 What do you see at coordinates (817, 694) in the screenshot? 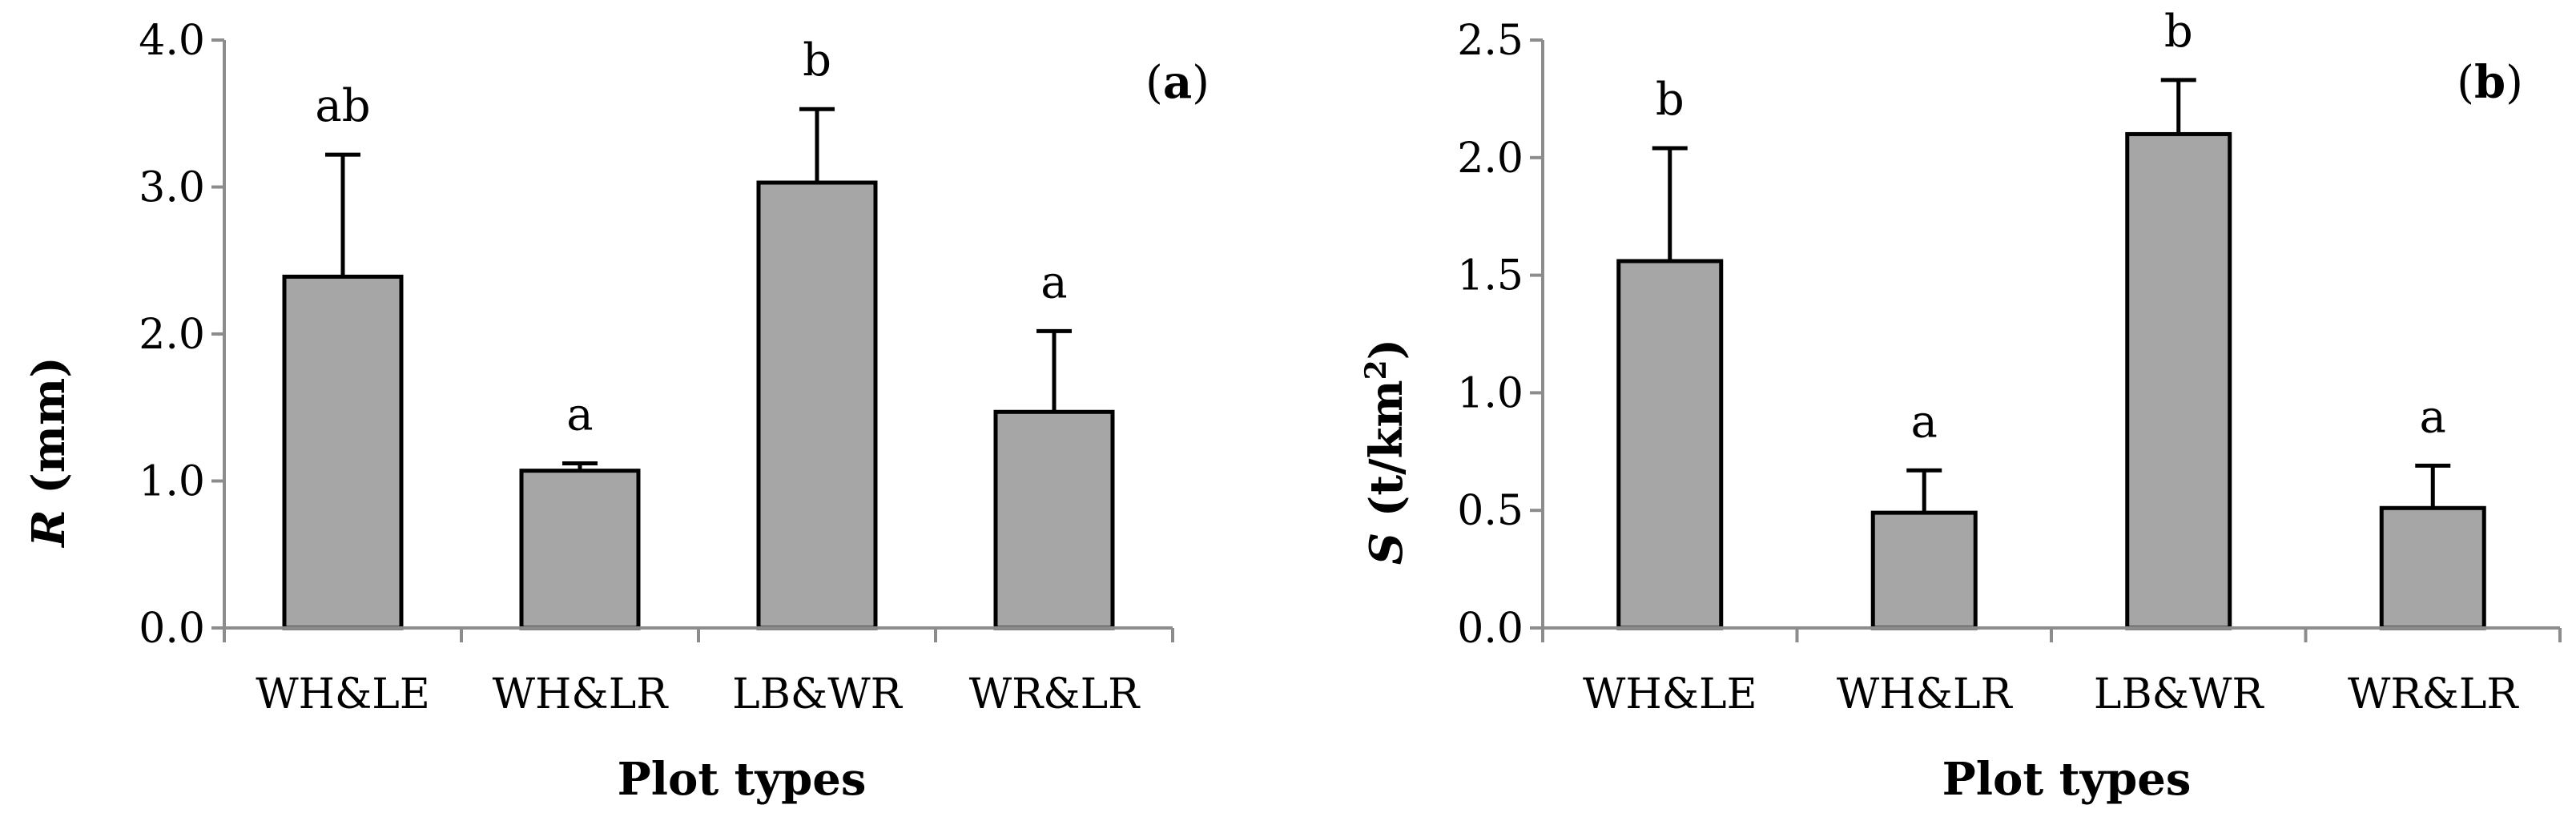
I see `x-tick-label-a-3: LB&WR` at bounding box center [817, 694].